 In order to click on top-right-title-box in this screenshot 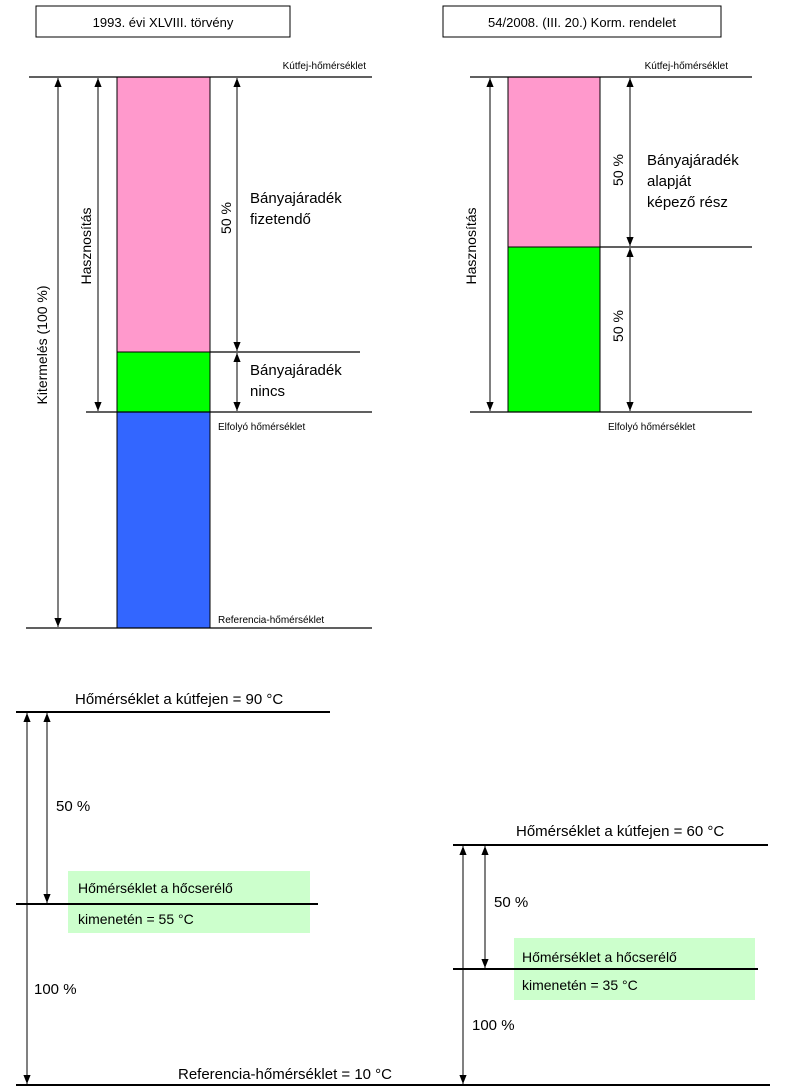, I will do `click(582, 21)`.